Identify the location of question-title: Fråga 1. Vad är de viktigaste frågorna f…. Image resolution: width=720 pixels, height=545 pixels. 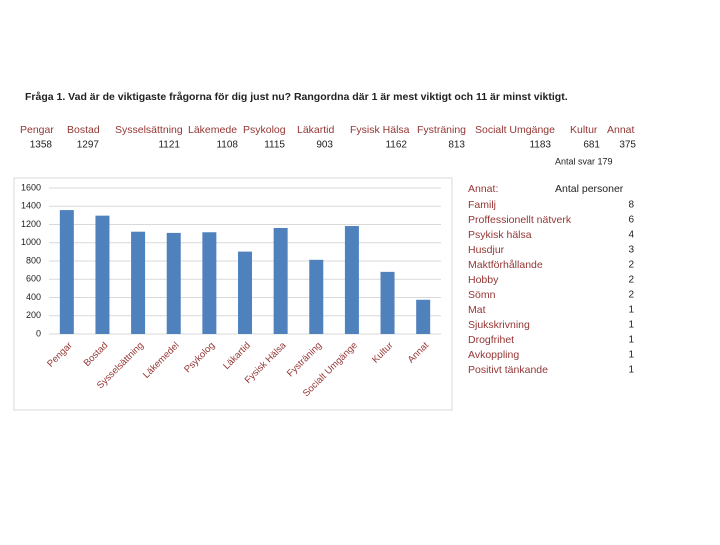
(296, 97).